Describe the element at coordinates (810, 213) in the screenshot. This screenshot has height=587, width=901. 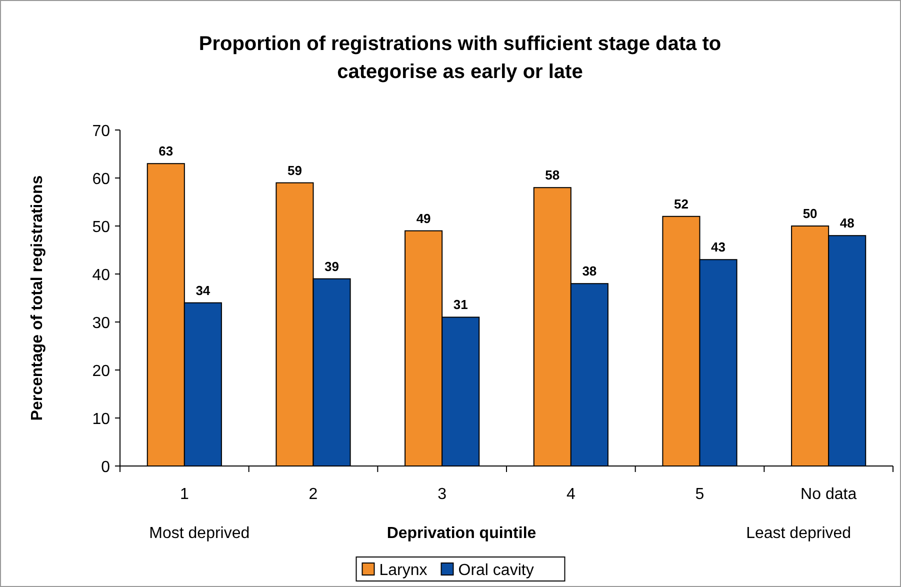
I see `data-label: 50` at that location.